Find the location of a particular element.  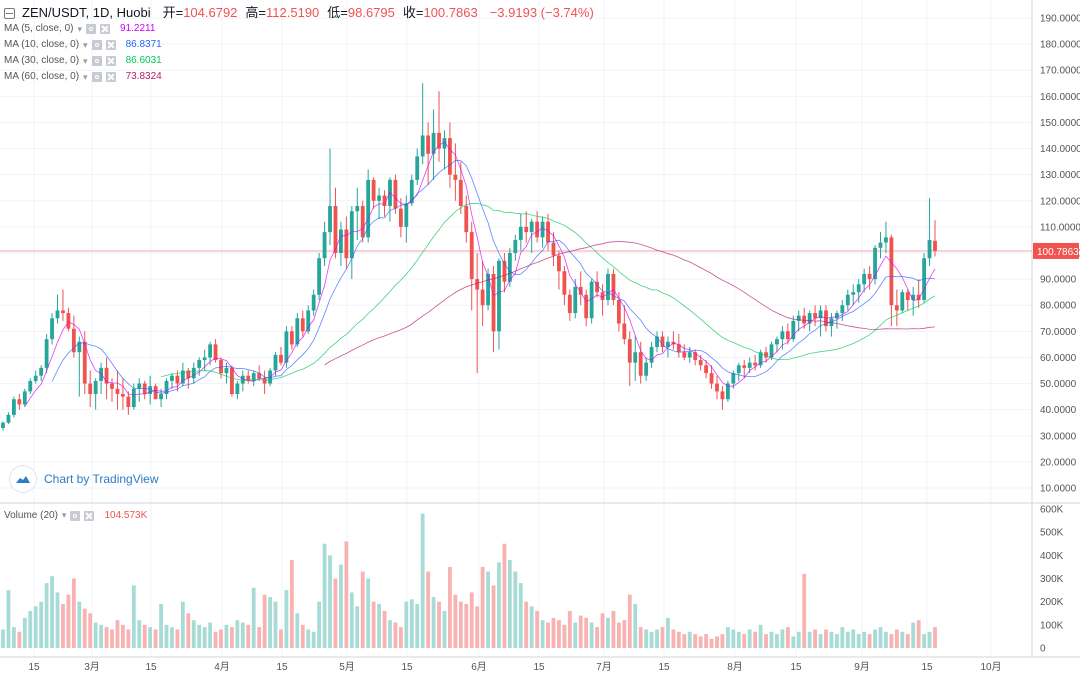

ma-60-row: MA (60, close, 0) ▾ 73.8324 is located at coordinates (299, 77).